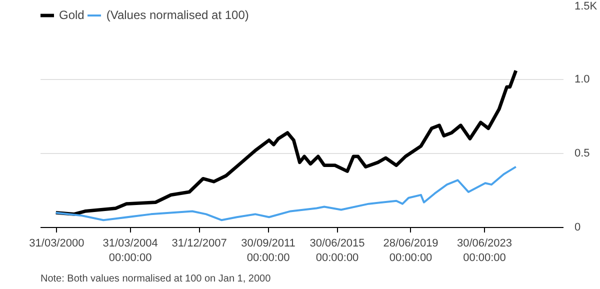 The height and width of the screenshot is (289, 600). I want to click on x-tick-label: 30/09/2011 00:00:00, so click(268, 251).